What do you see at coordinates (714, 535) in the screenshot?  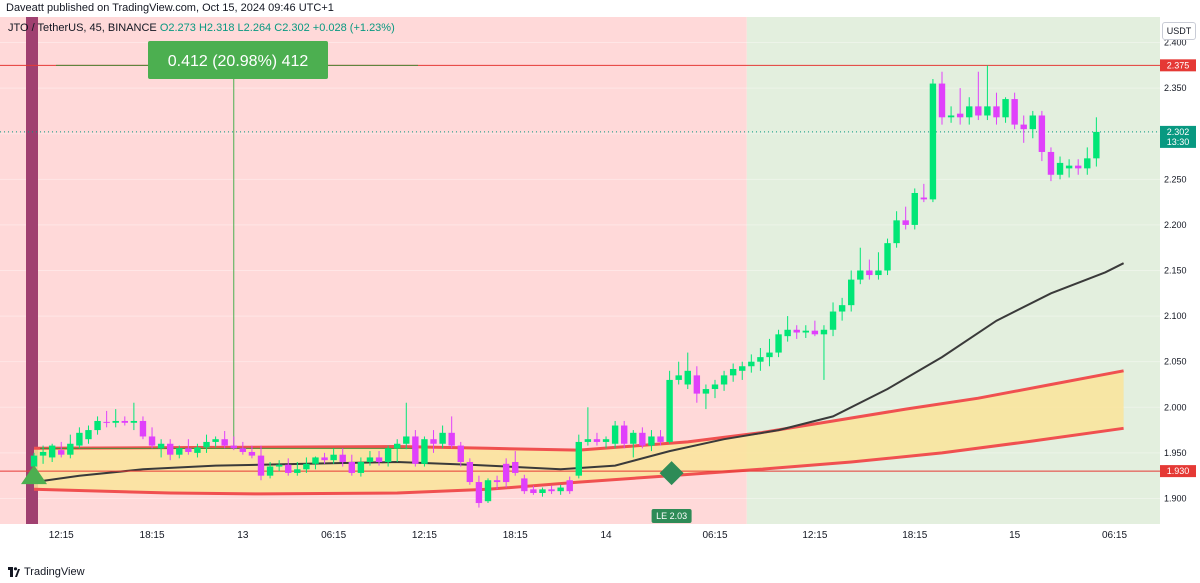 I see `time-tick-label: 06:15` at bounding box center [714, 535].